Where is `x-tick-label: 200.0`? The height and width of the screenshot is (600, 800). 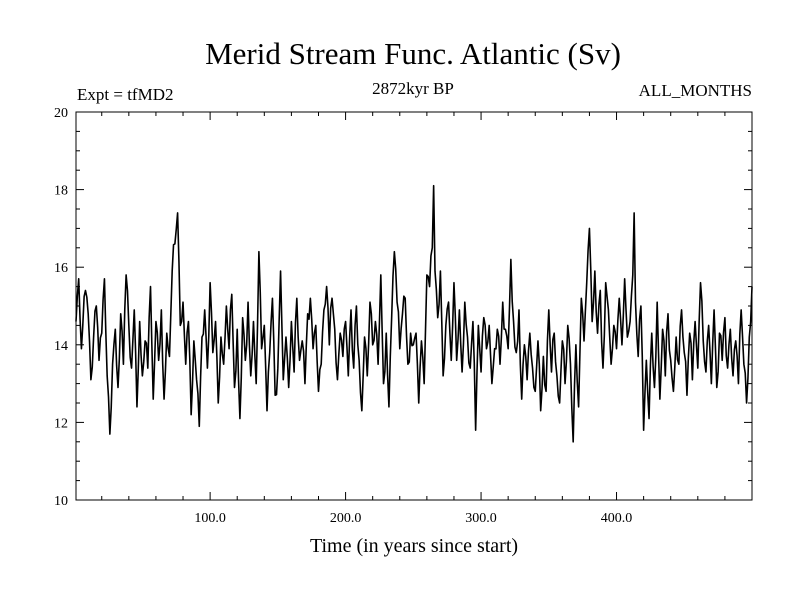 x-tick-label: 200.0 is located at coordinates (346, 518).